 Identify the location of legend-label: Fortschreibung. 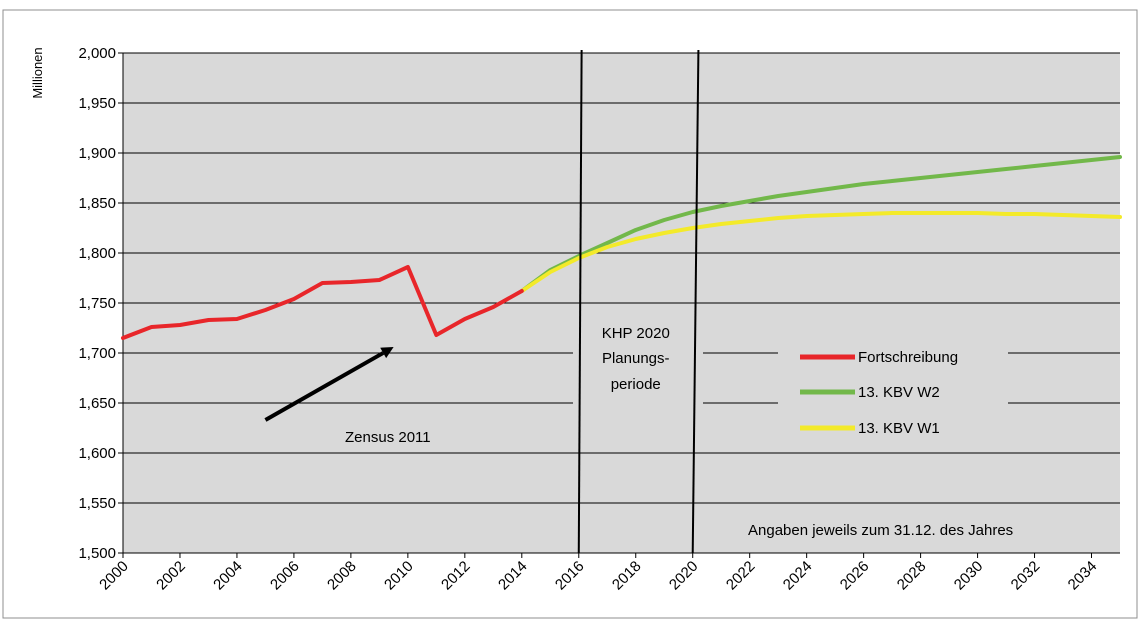
(908, 357).